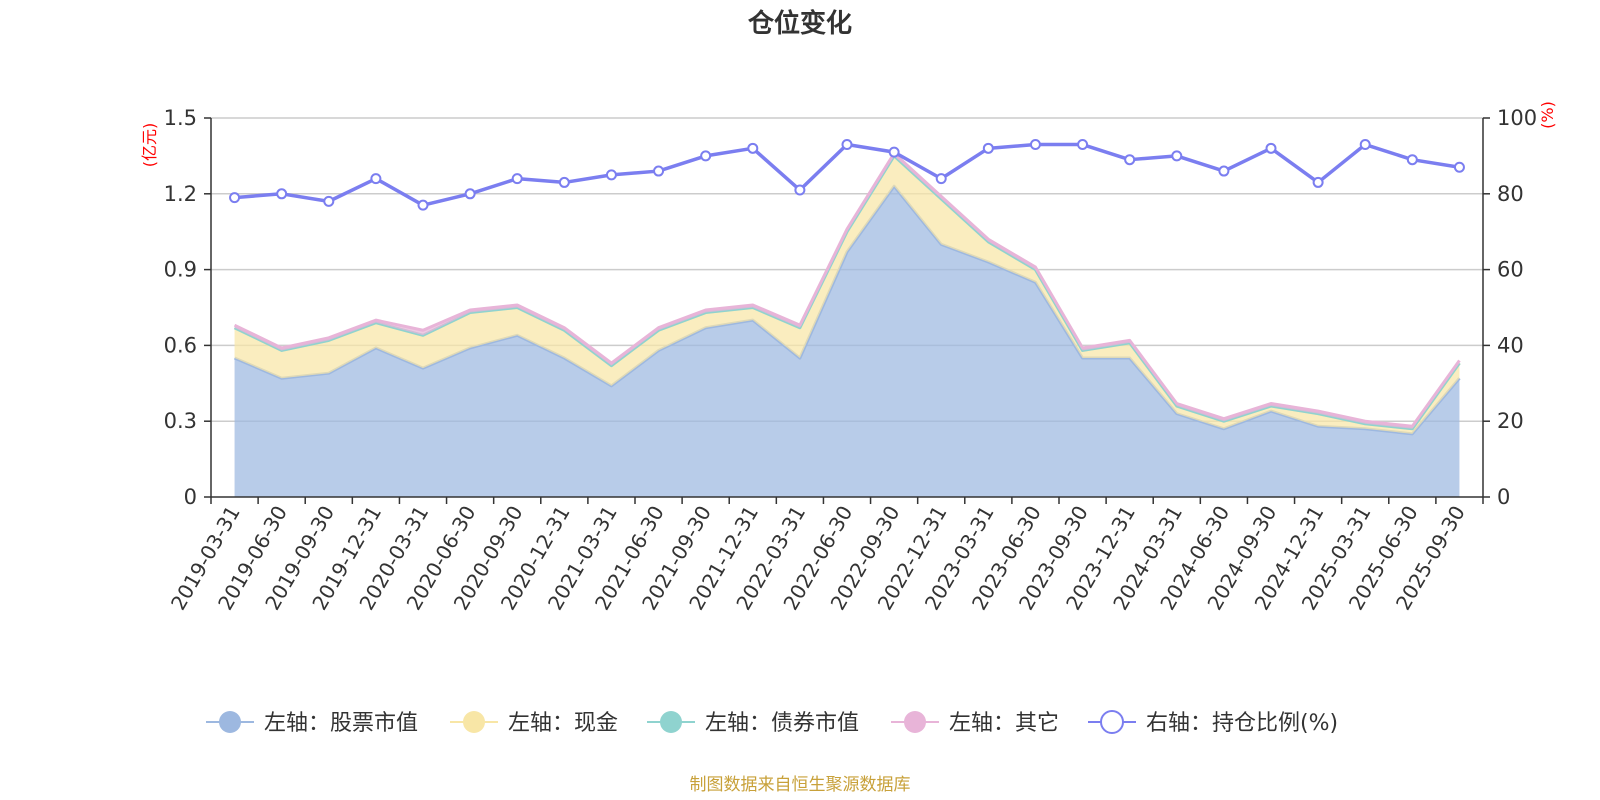  I want to click on left-axis-tick-label: 1.2, so click(180, 194).